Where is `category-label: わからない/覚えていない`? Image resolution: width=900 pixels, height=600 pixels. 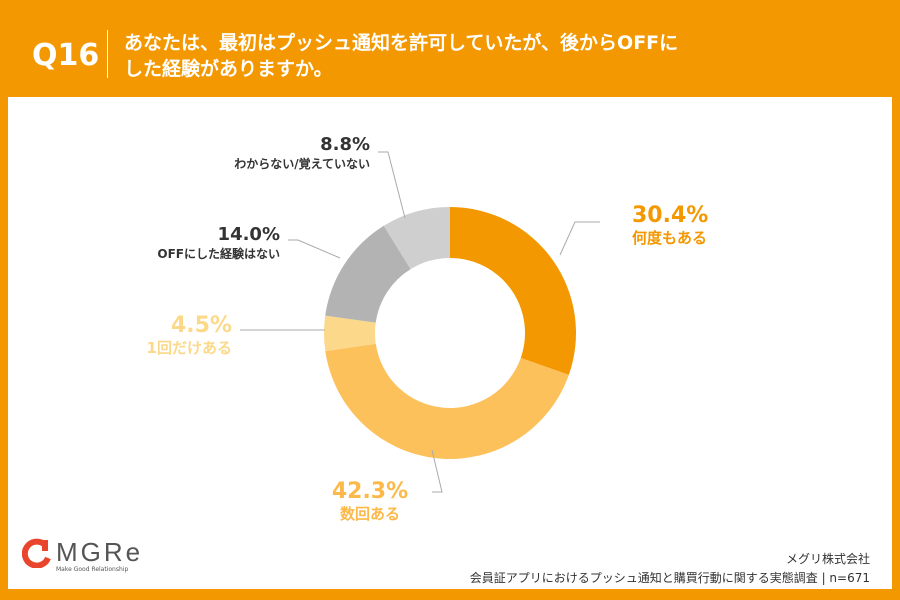 category-label: わからない/覚えていない is located at coordinates (302, 163).